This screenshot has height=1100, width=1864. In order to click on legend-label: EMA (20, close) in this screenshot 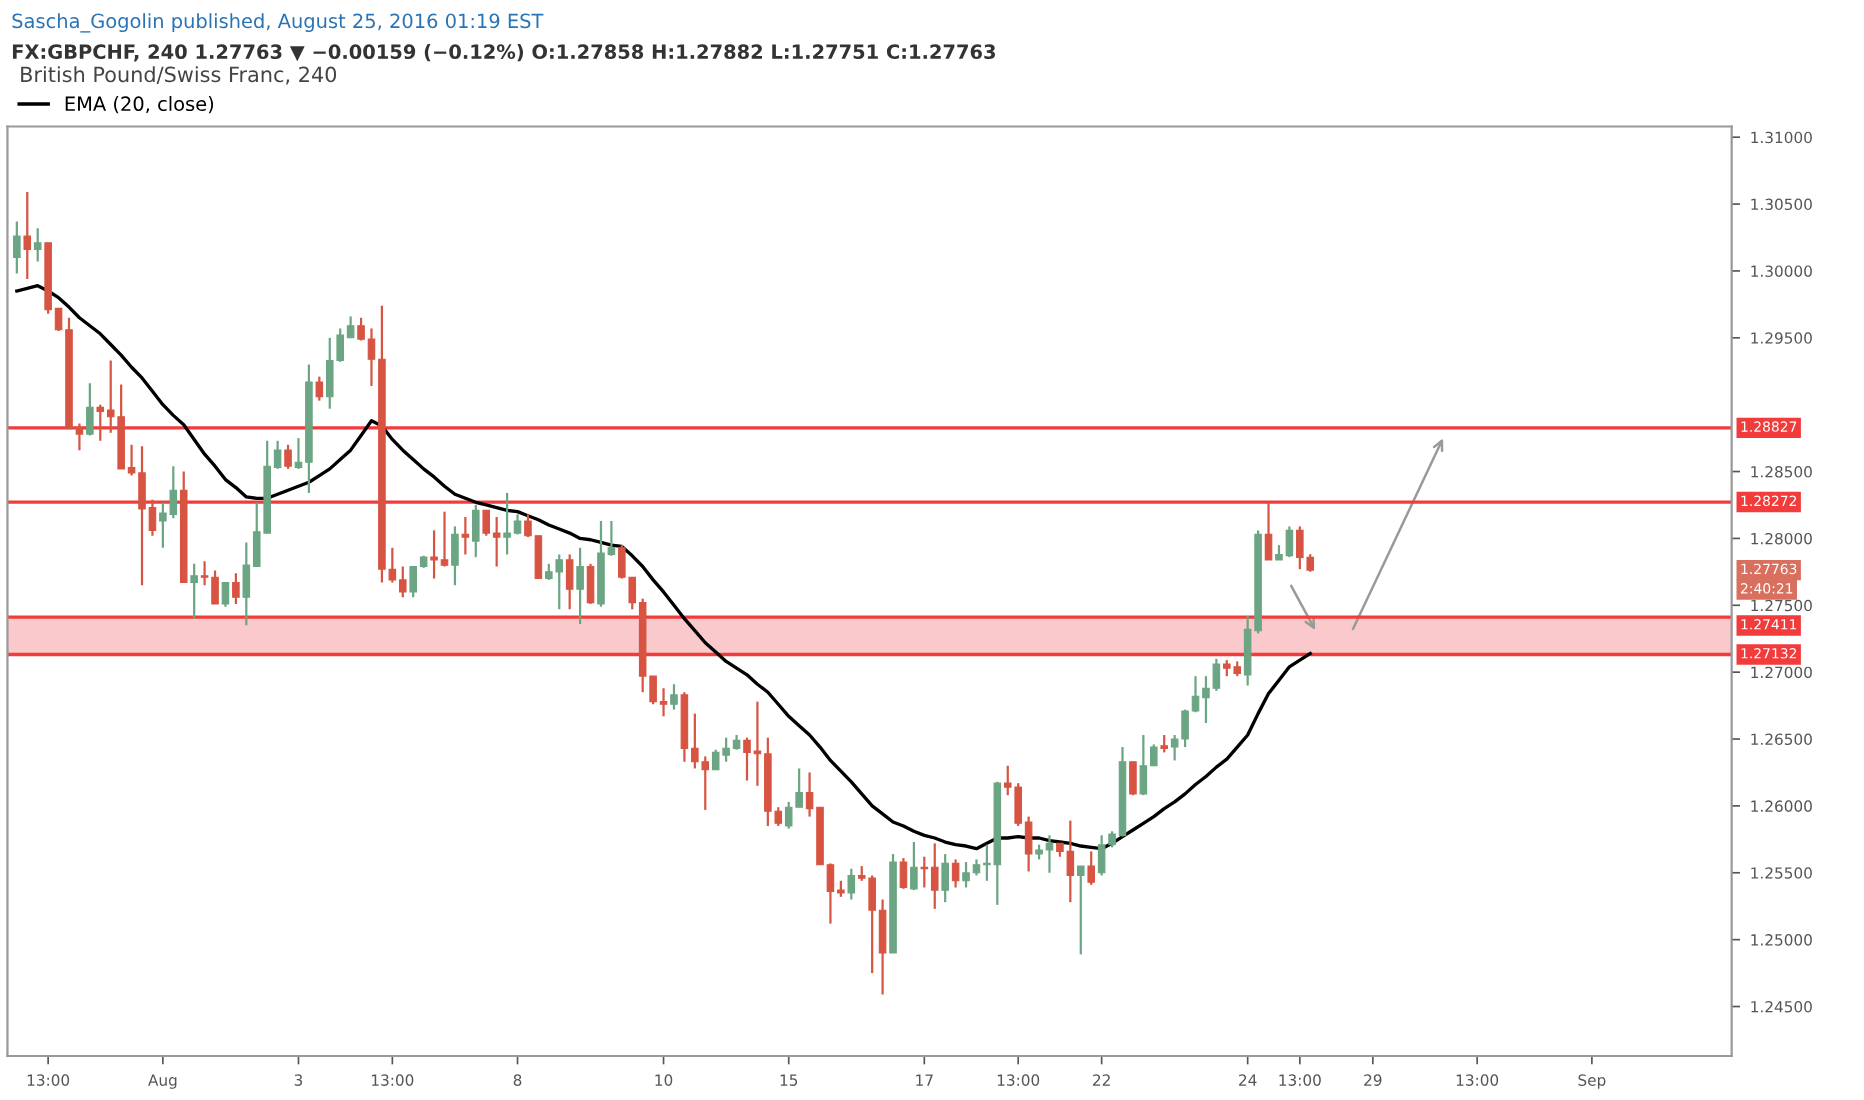, I will do `click(139, 105)`.